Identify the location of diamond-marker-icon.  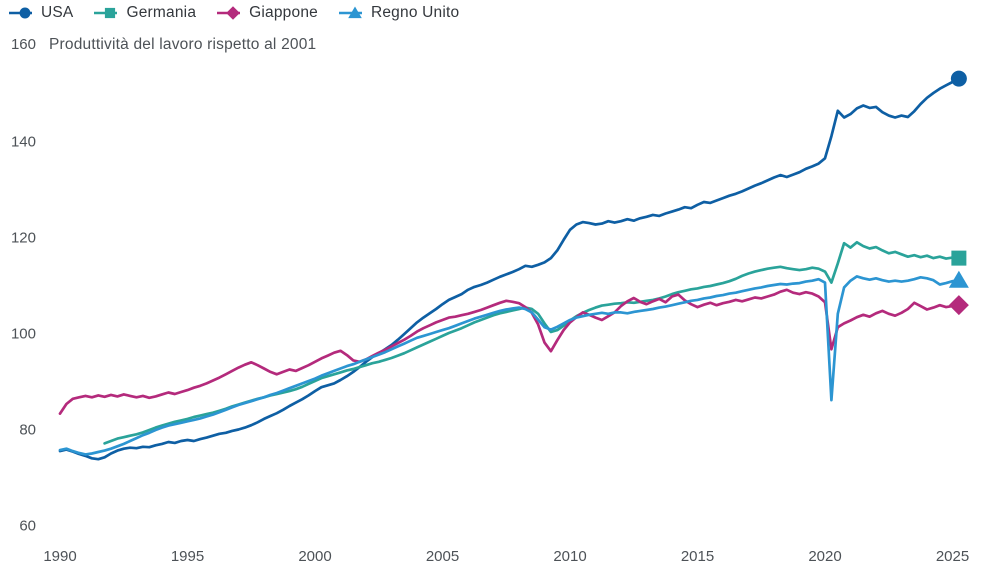
(233, 13).